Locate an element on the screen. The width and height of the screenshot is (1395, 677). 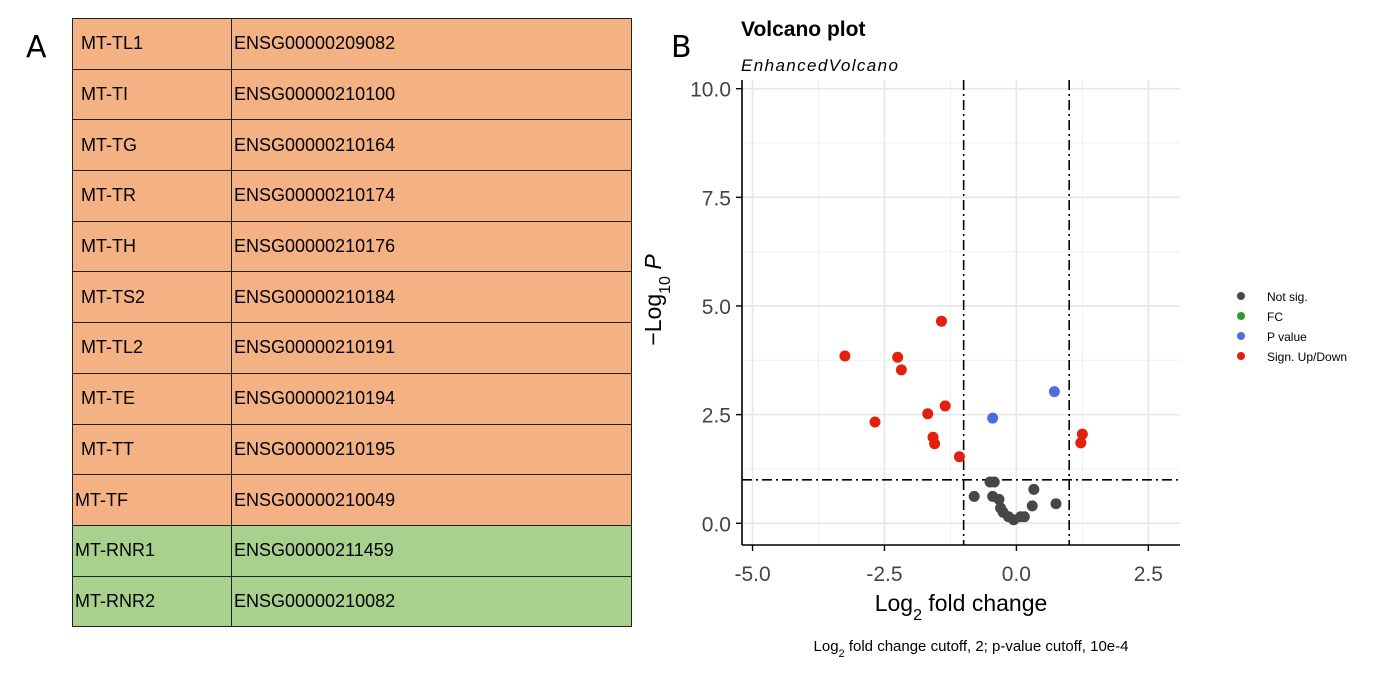
y-tick-label: 7.5 is located at coordinates (716, 198).